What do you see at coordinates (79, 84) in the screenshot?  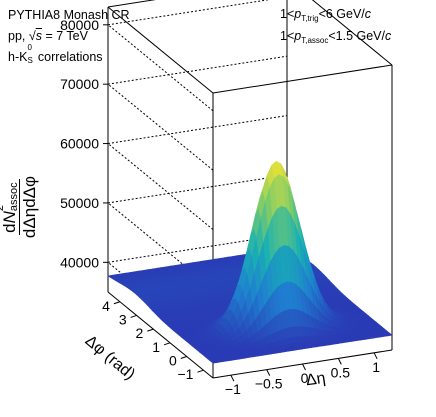 I see `z-tick-label: 70000` at bounding box center [79, 84].